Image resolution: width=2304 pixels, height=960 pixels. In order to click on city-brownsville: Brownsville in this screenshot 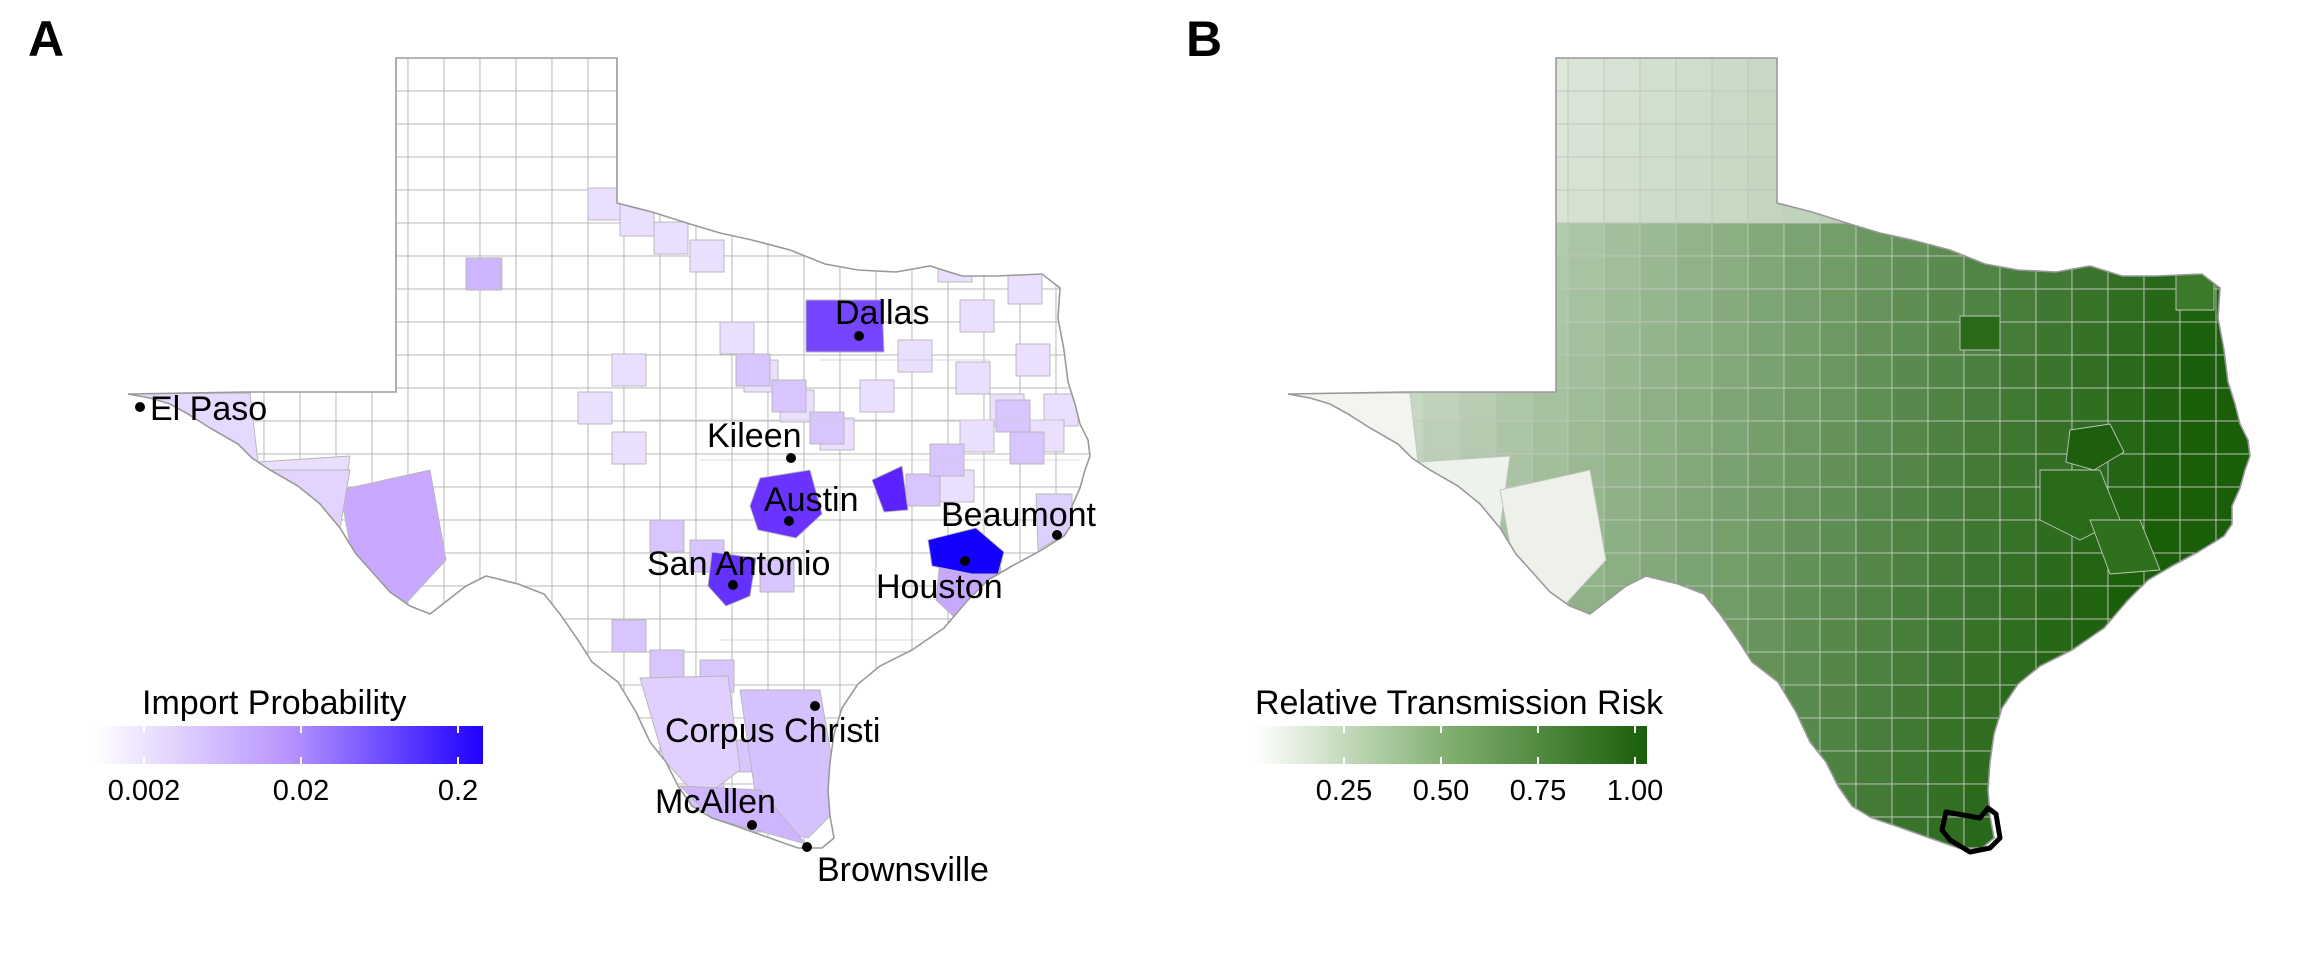, I will do `click(895, 865)`.